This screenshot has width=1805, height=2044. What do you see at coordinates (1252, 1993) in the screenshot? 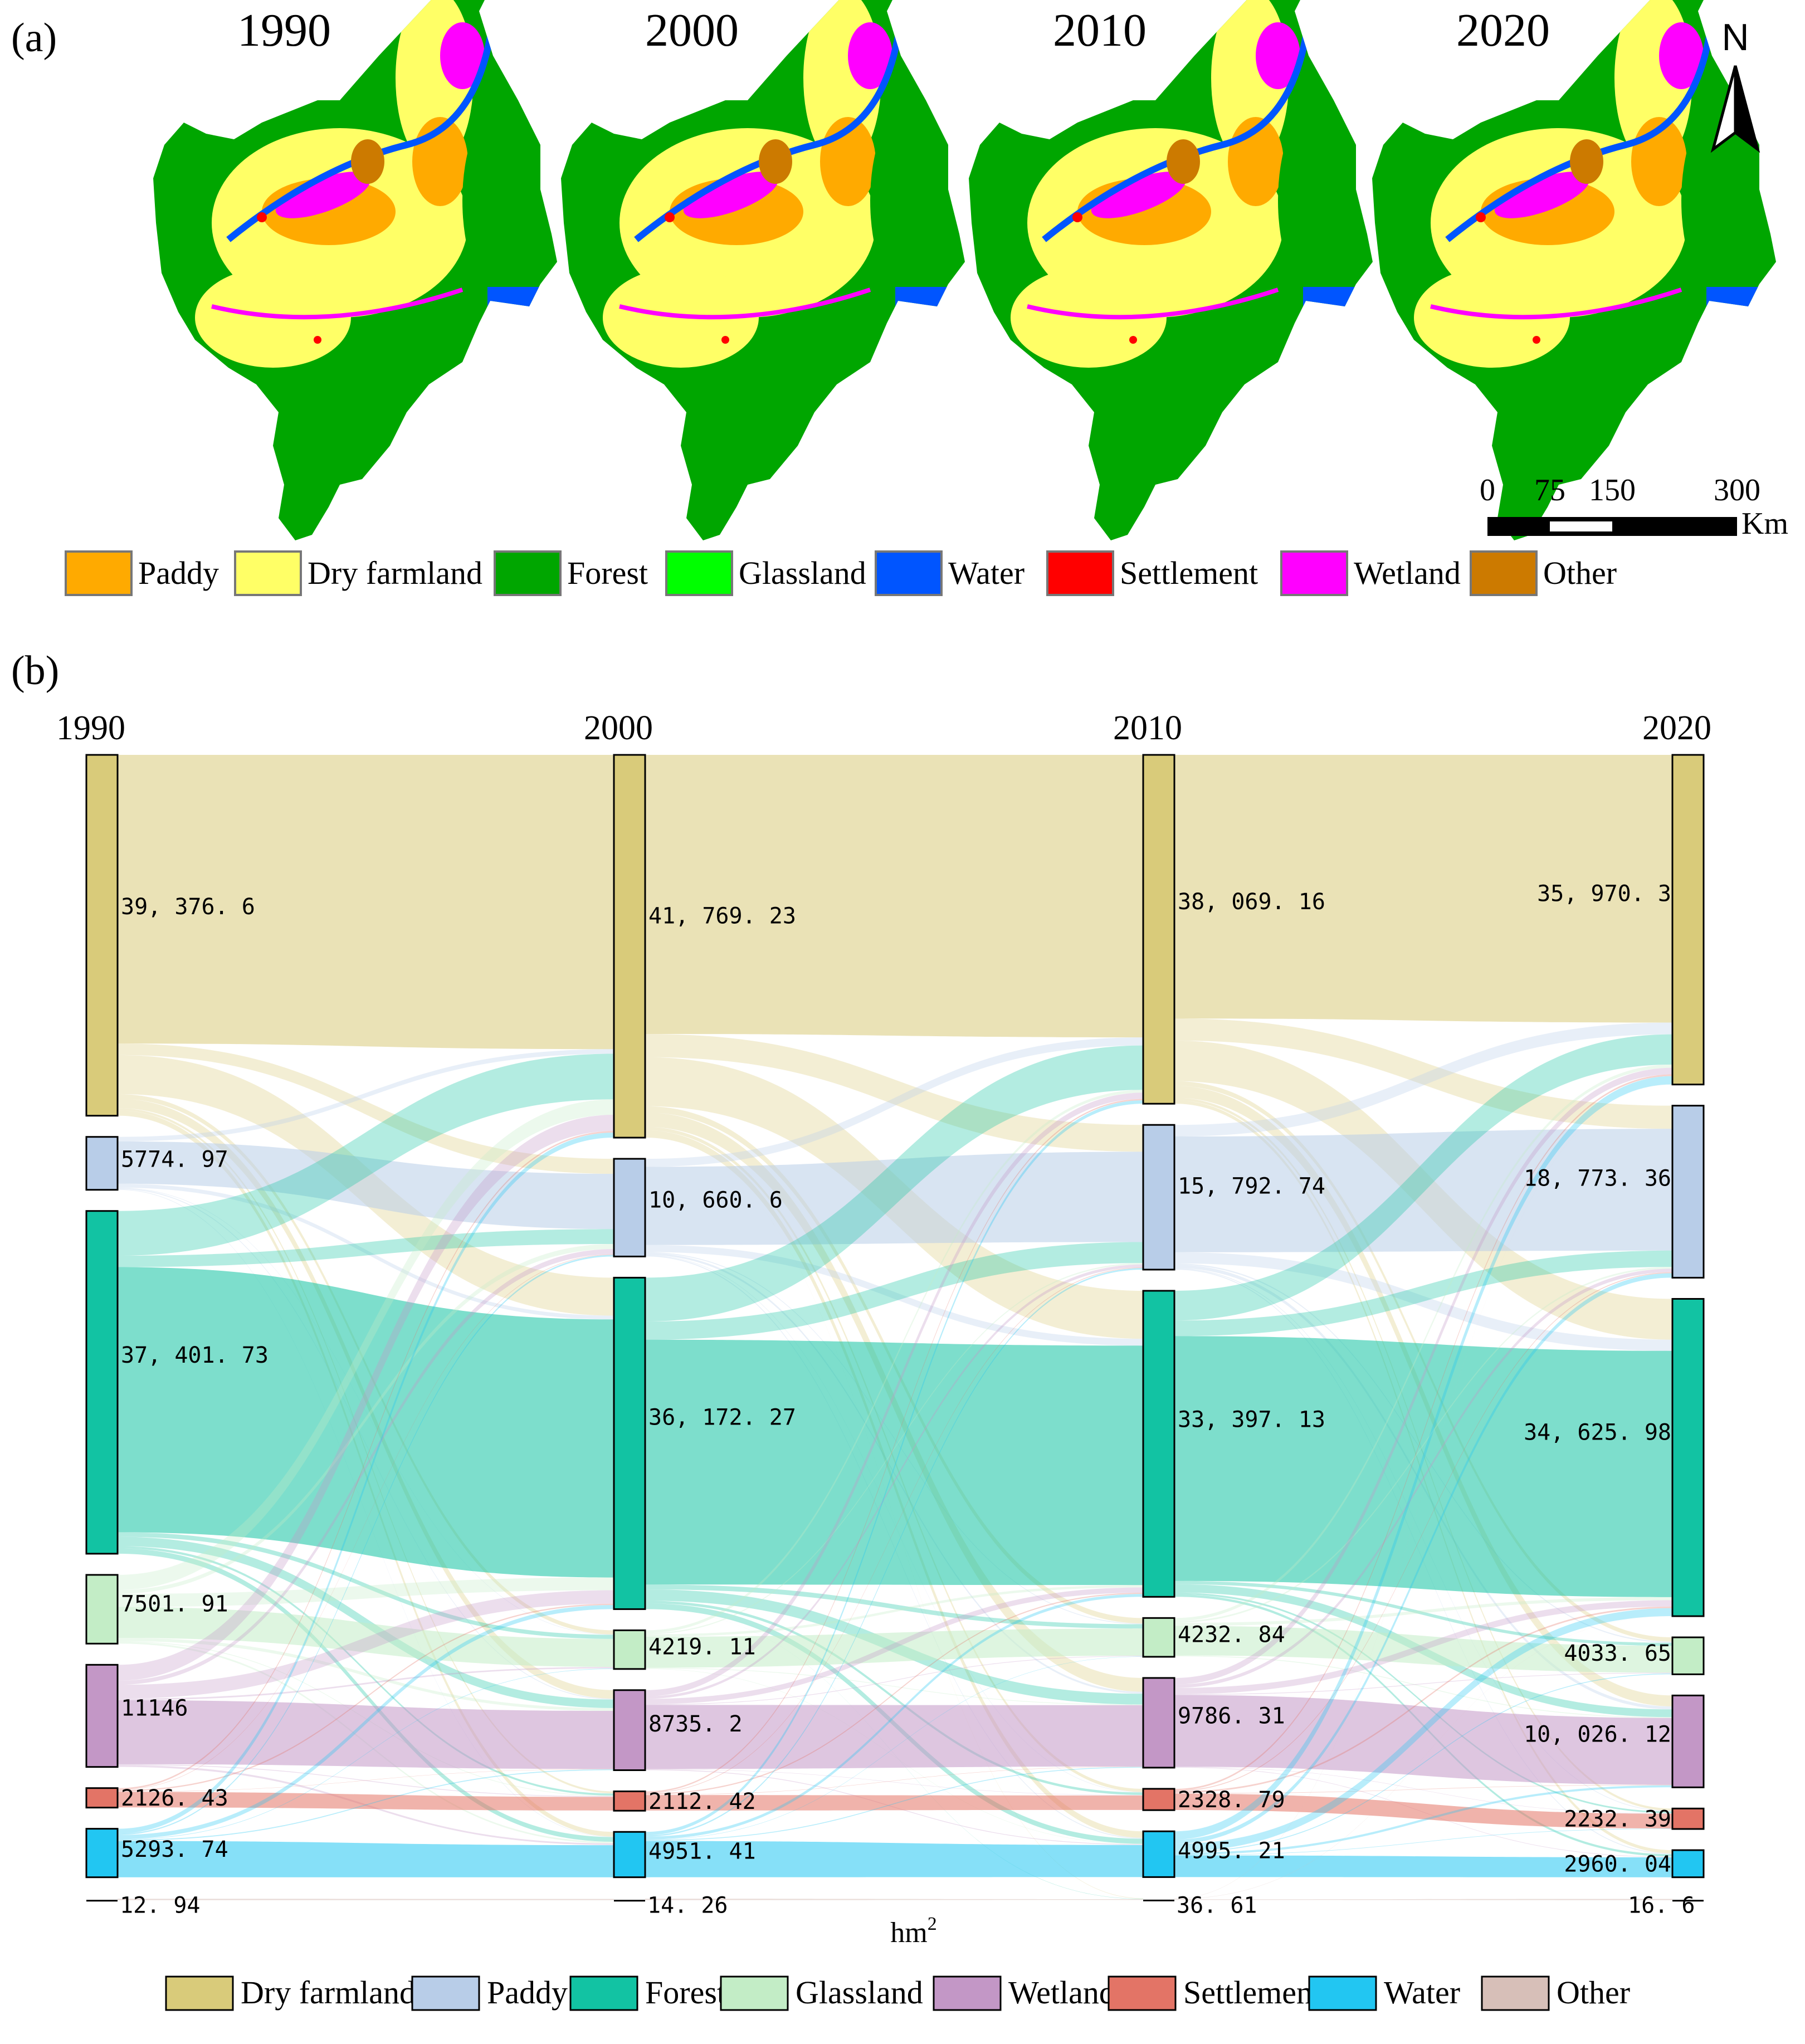
I see `legend-label: Settlement` at bounding box center [1252, 1993].